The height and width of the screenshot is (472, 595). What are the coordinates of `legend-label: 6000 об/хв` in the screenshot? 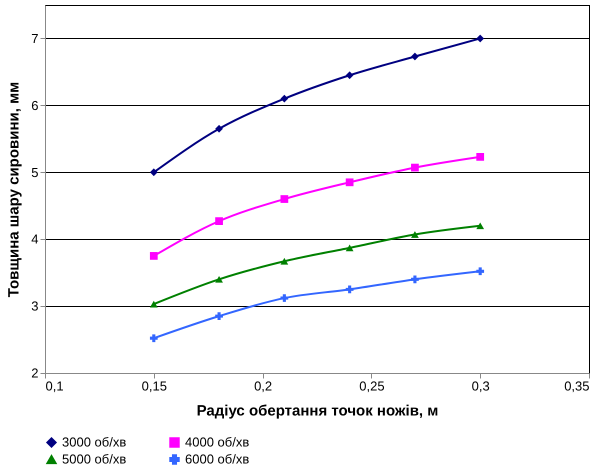 It's located at (217, 459).